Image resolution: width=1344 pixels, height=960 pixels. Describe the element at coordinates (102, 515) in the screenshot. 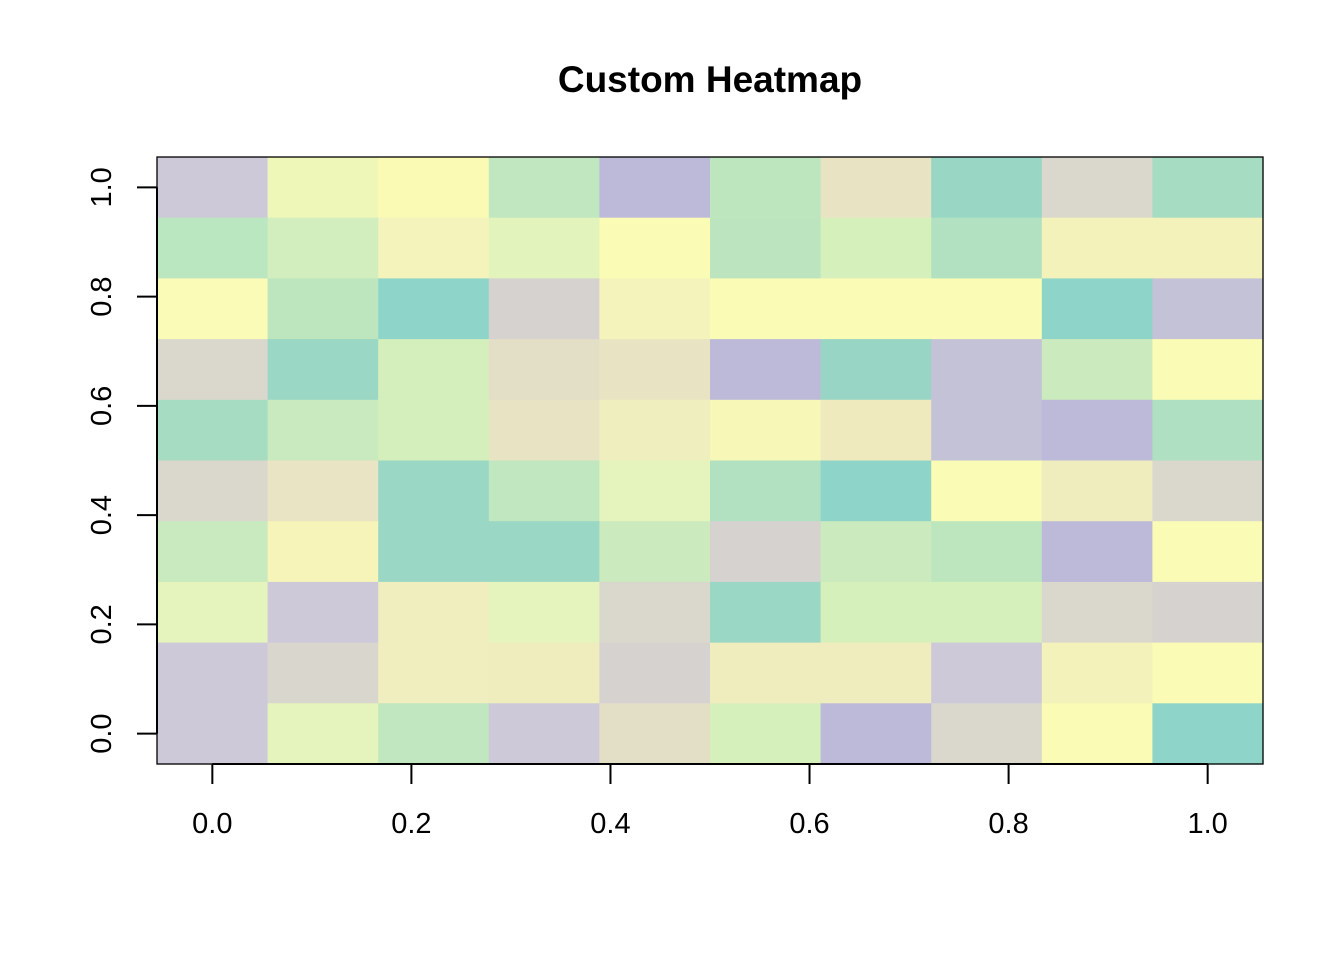

I see `y-tick-label: 0.4` at that location.